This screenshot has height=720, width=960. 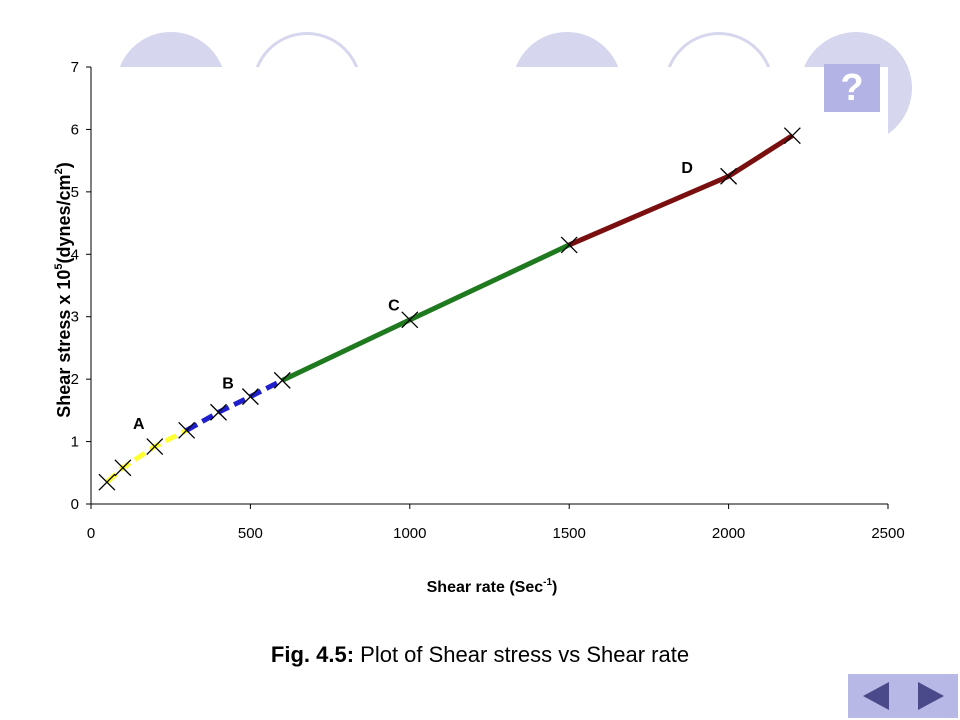 I want to click on y-tick-label: 0, so click(x=75, y=504).